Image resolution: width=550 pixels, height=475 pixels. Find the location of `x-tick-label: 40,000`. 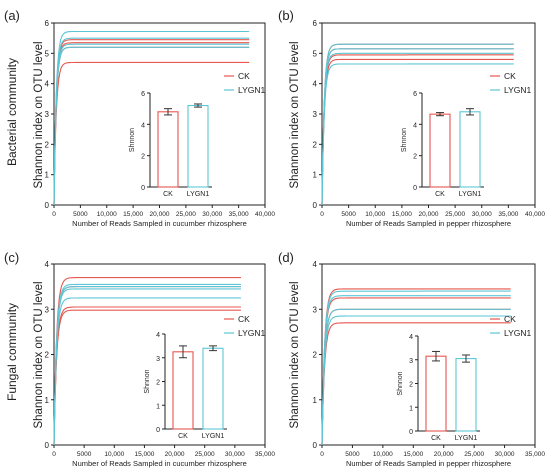

x-tick-label: 40,000 is located at coordinates (265, 214).